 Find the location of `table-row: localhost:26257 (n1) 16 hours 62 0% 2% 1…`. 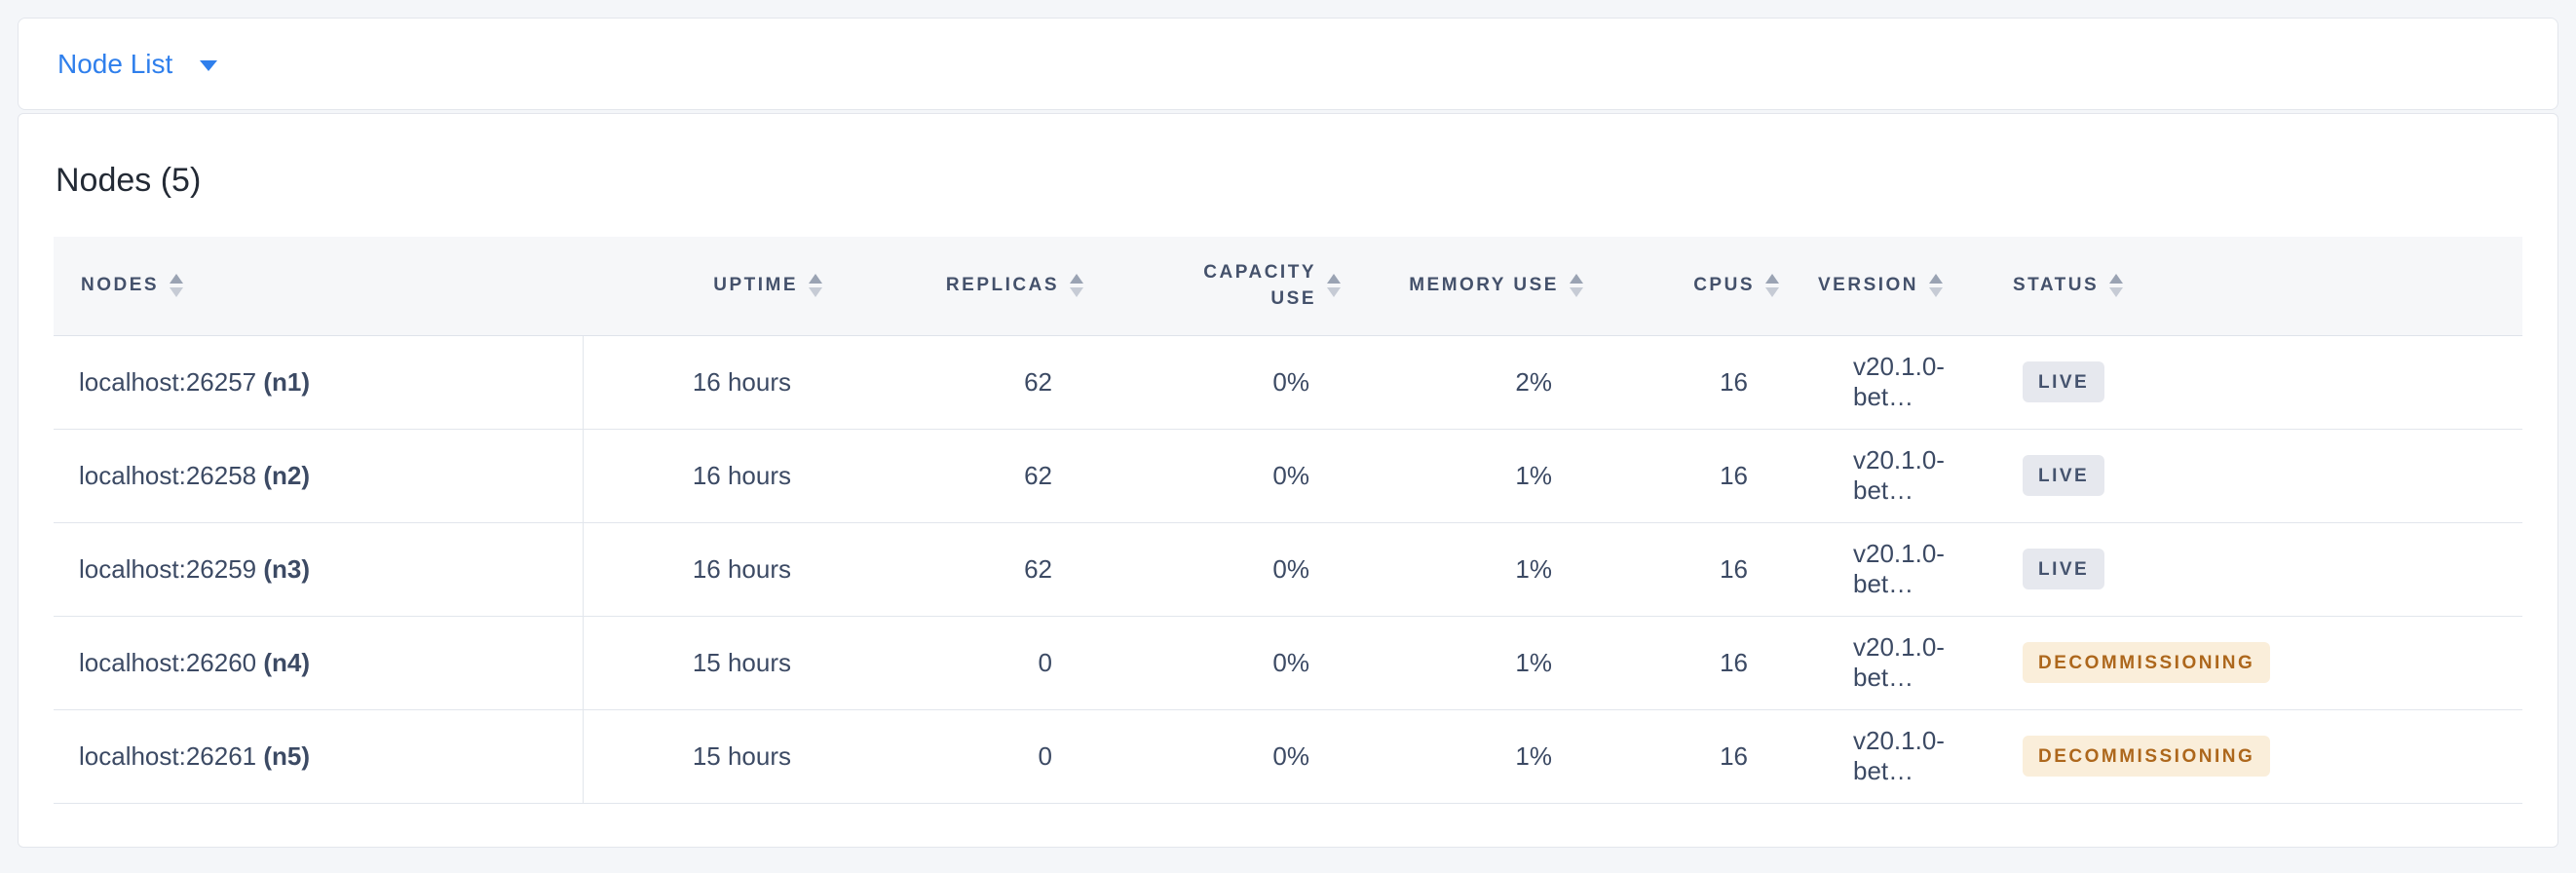

table-row: localhost:26257 (n1) 16 hours 62 0% 2% 1… is located at coordinates (1288, 382).